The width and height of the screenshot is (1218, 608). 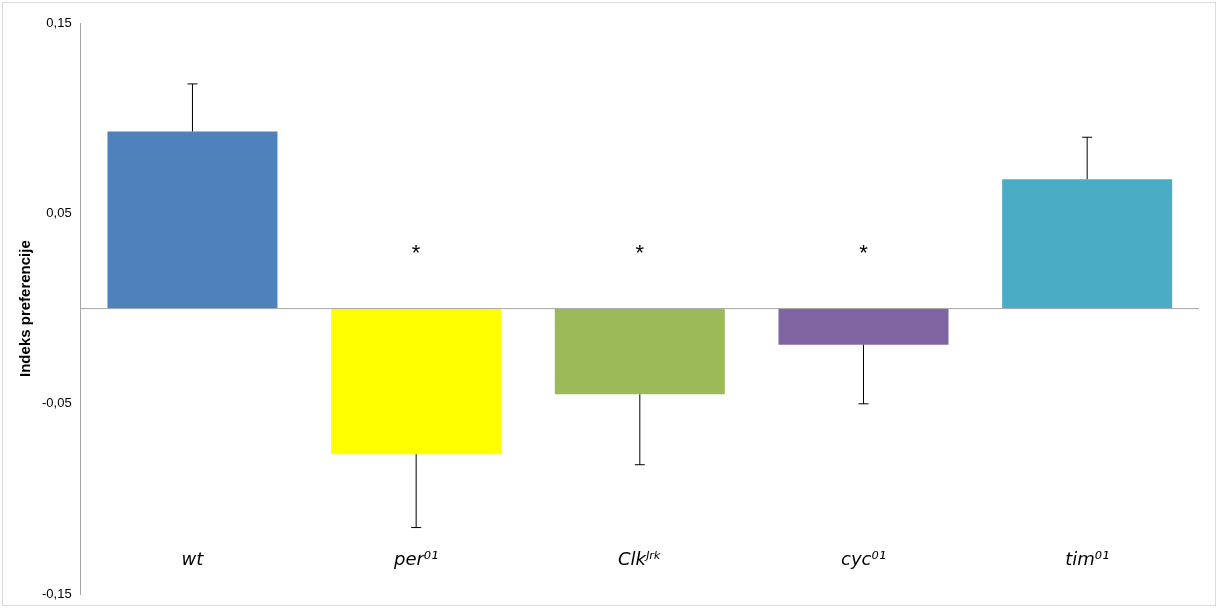 What do you see at coordinates (56, 403) in the screenshot?
I see `y-tick-label: -0,05` at bounding box center [56, 403].